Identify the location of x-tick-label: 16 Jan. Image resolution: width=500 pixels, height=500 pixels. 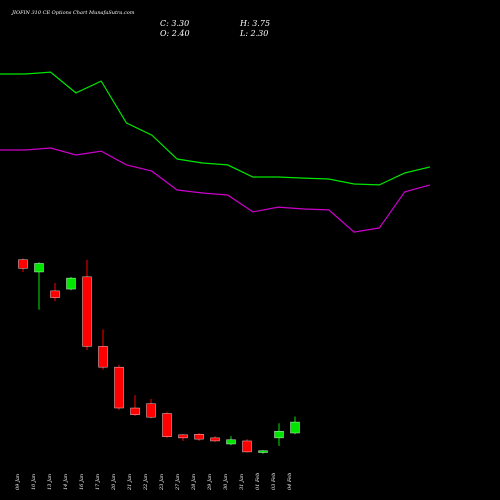
(82, 482).